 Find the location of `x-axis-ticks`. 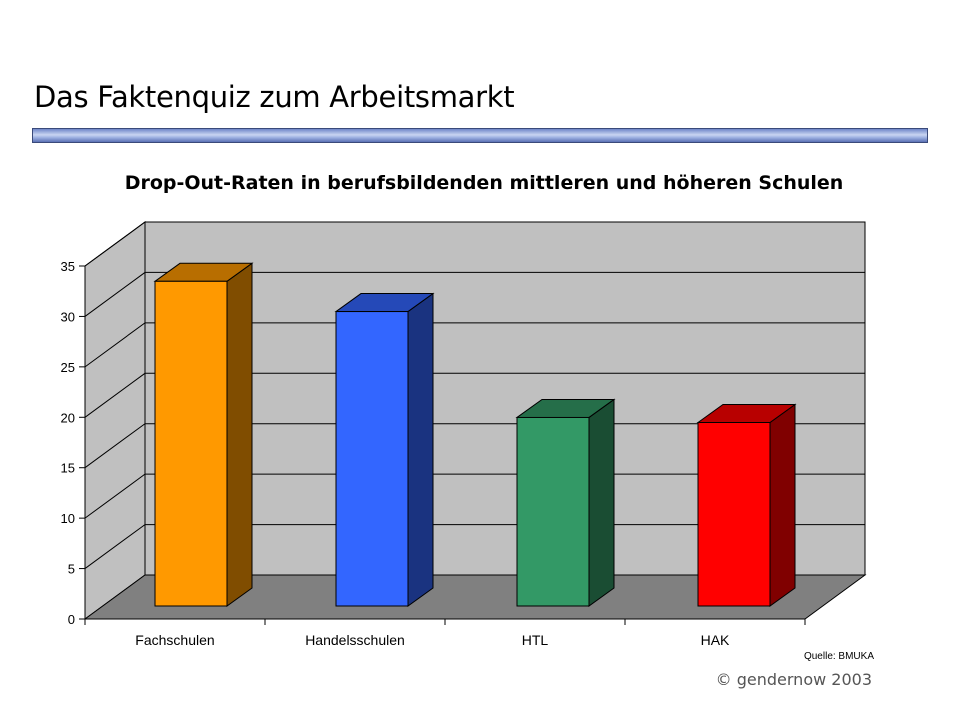

x-axis-ticks is located at coordinates (445, 622).